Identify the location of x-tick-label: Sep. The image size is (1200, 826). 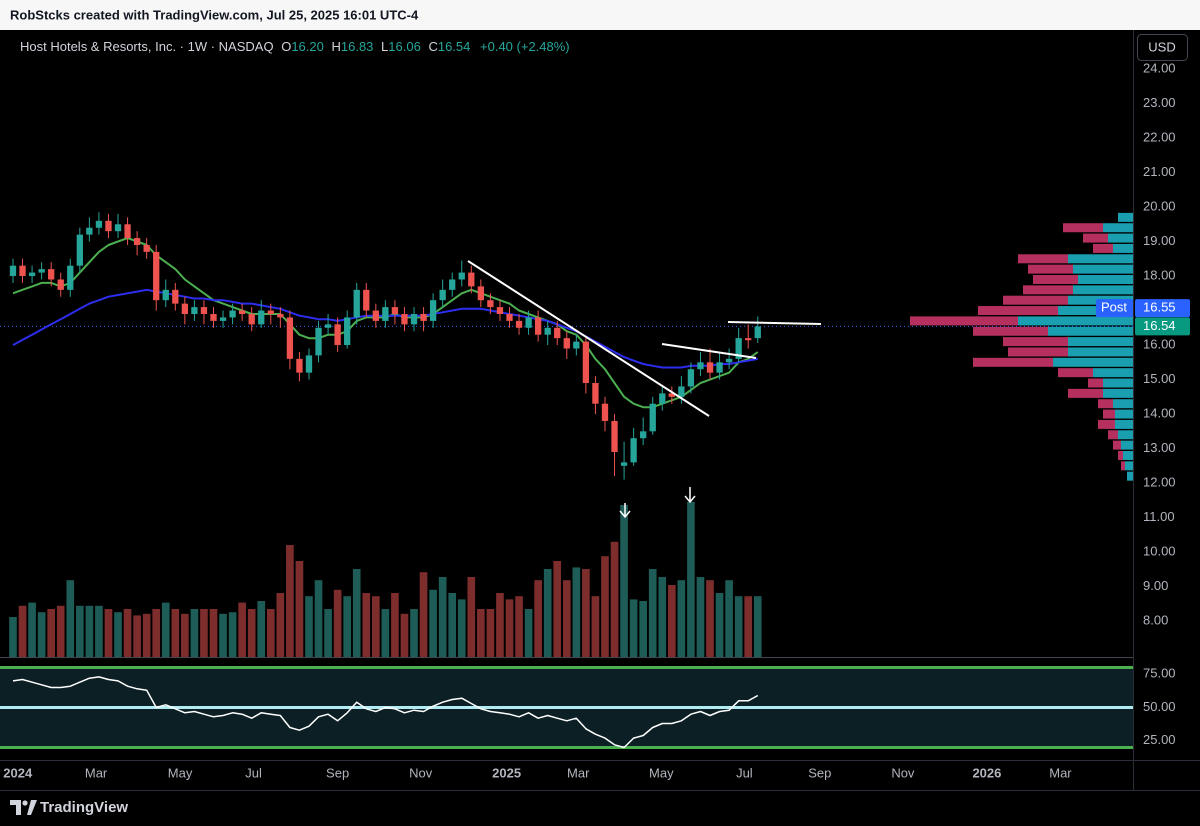
(819, 772).